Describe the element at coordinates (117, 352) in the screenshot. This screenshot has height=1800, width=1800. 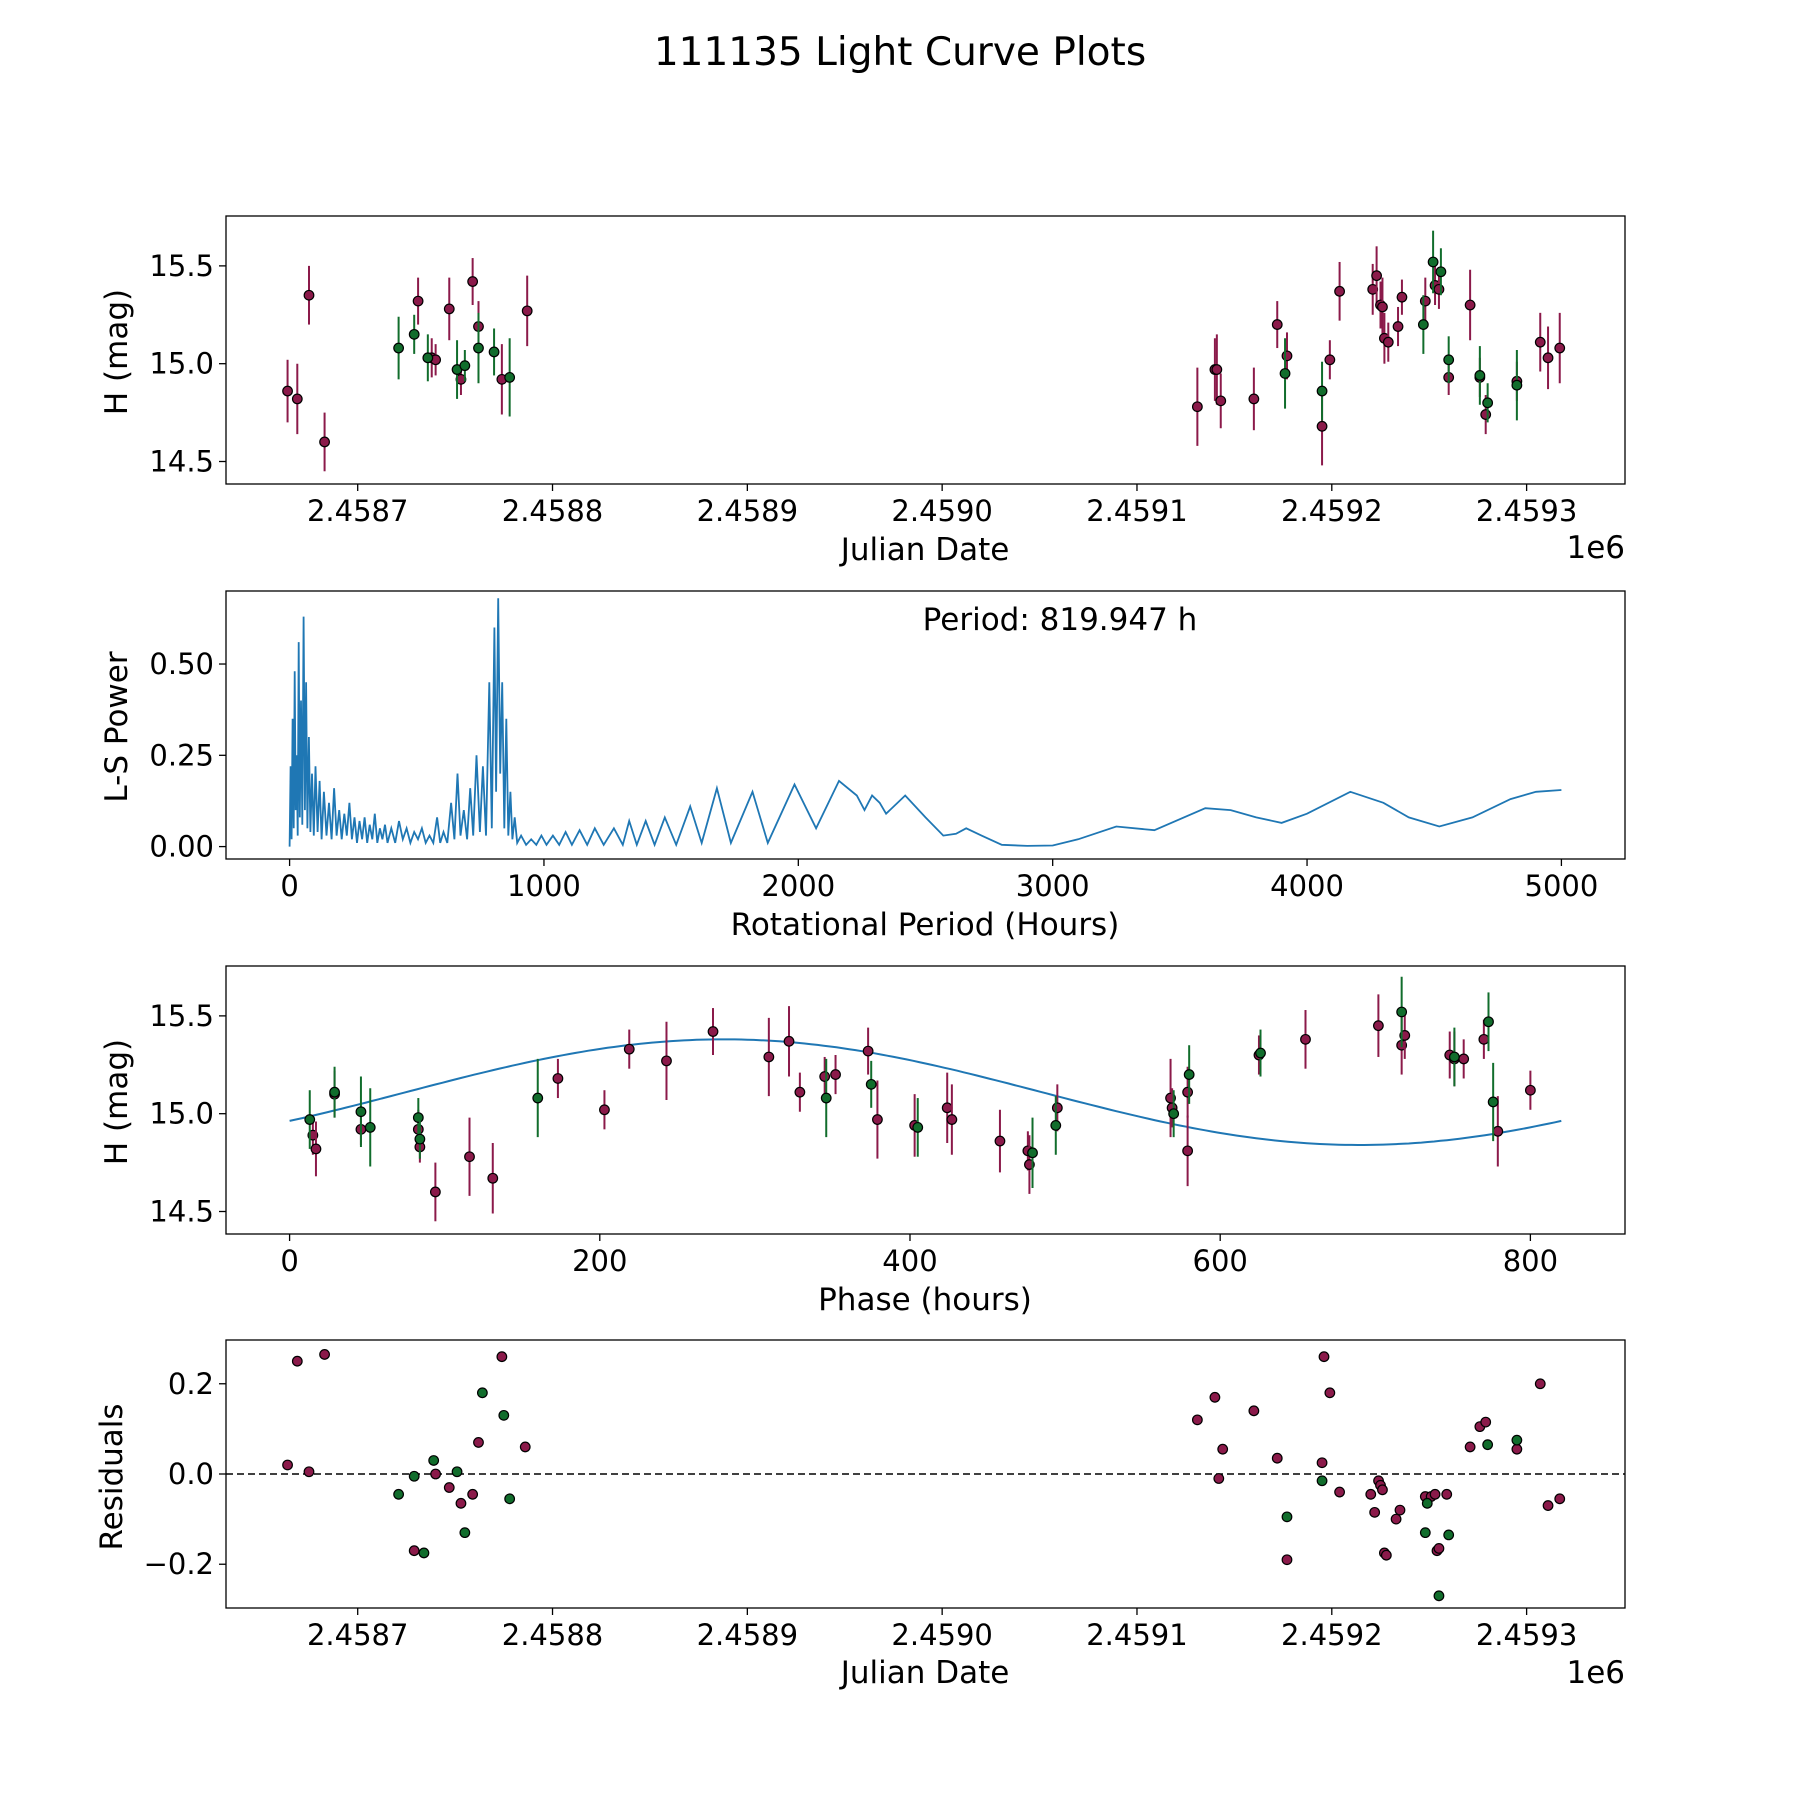
I see `light-curve-ylabel: H (mag)` at that location.